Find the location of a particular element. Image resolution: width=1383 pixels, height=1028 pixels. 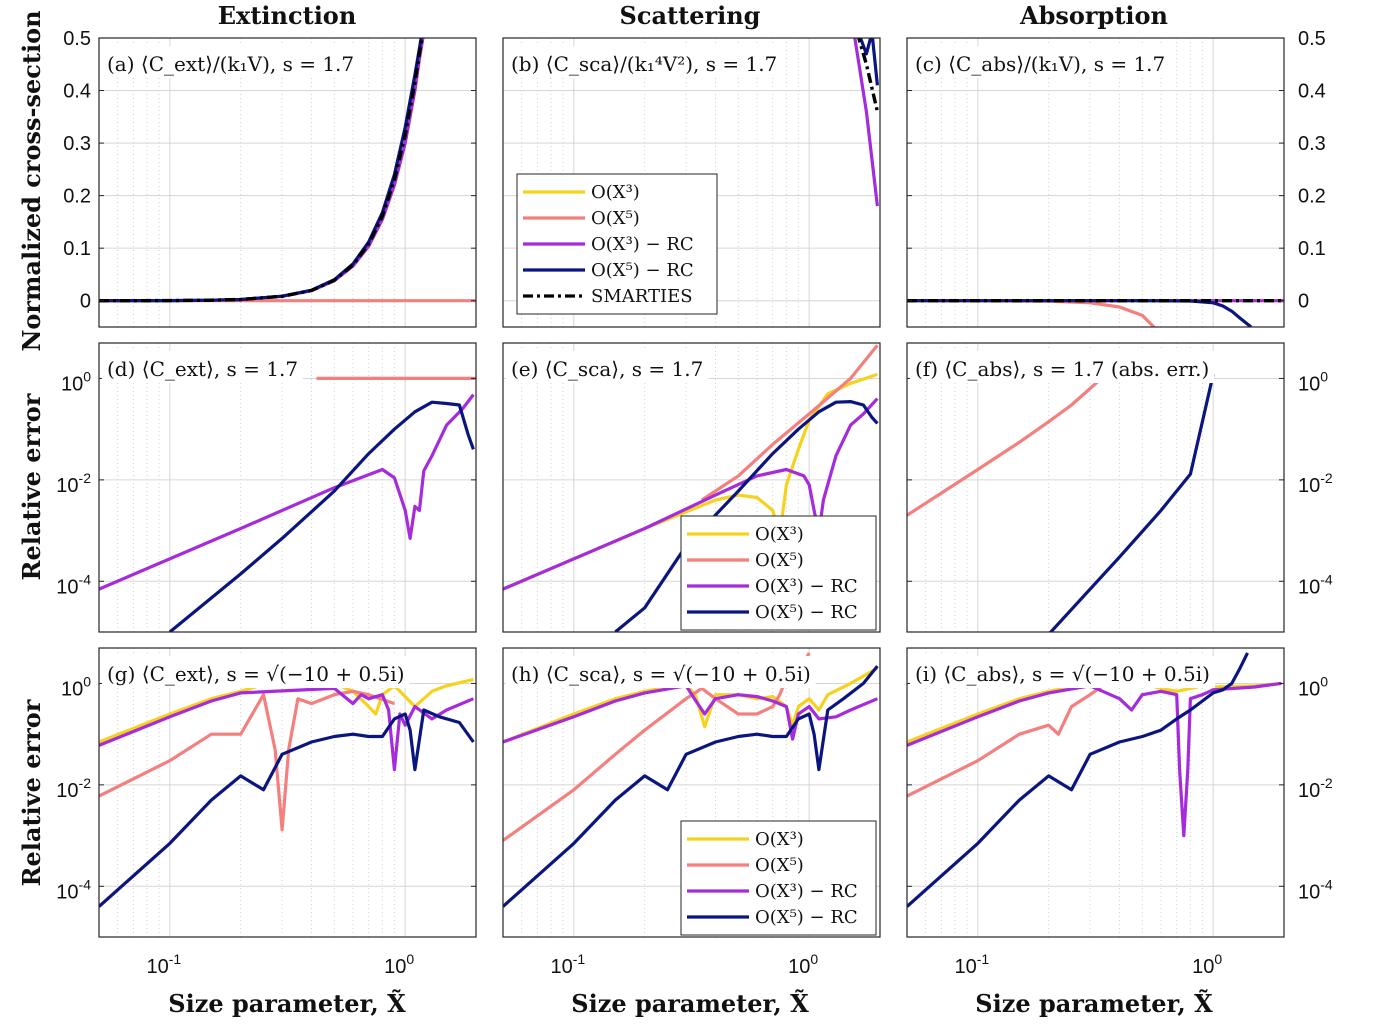

column-title-extinction: Extinction is located at coordinates (287, 15).